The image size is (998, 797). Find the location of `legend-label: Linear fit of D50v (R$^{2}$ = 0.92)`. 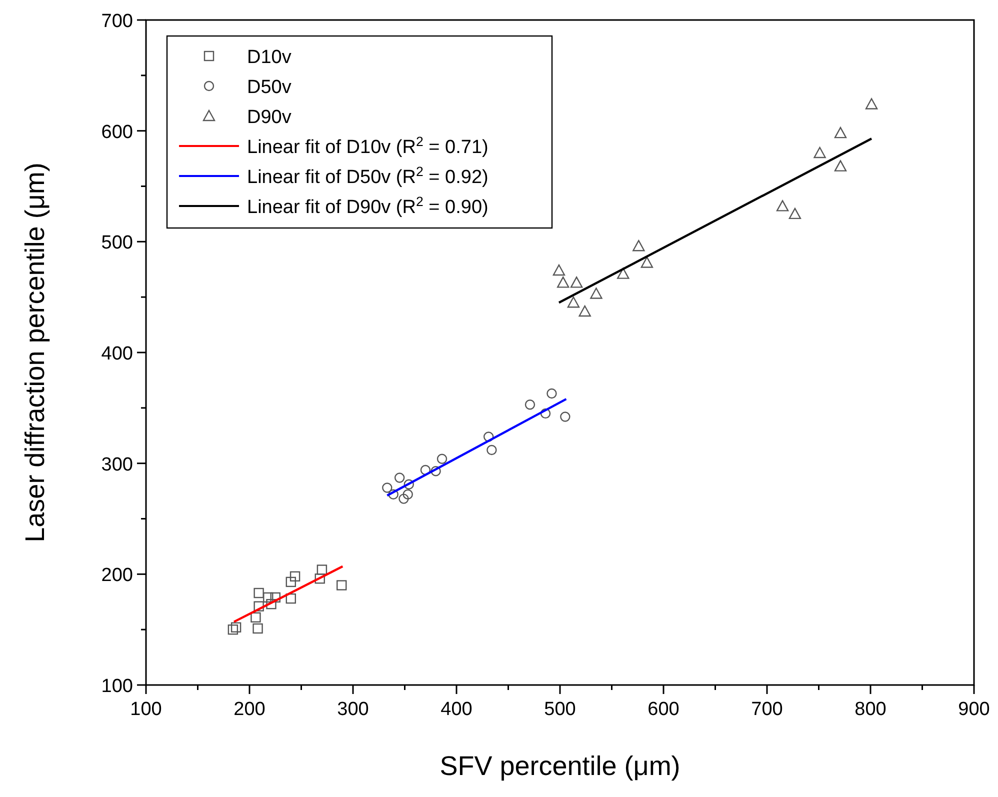

legend-label: Linear fit of D50v (R$^{2}$ = 0.92) is located at coordinates (367, 176).